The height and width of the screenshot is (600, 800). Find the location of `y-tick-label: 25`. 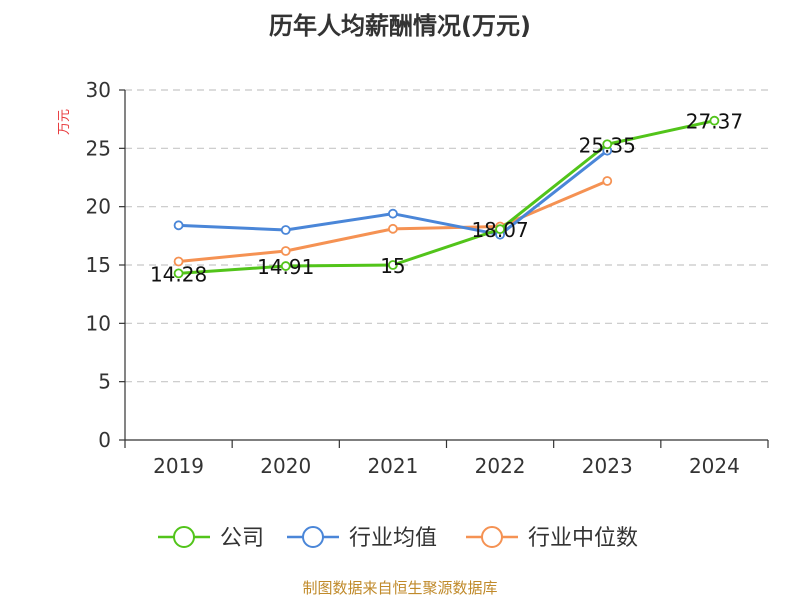

y-tick-label: 25 is located at coordinates (98, 148).